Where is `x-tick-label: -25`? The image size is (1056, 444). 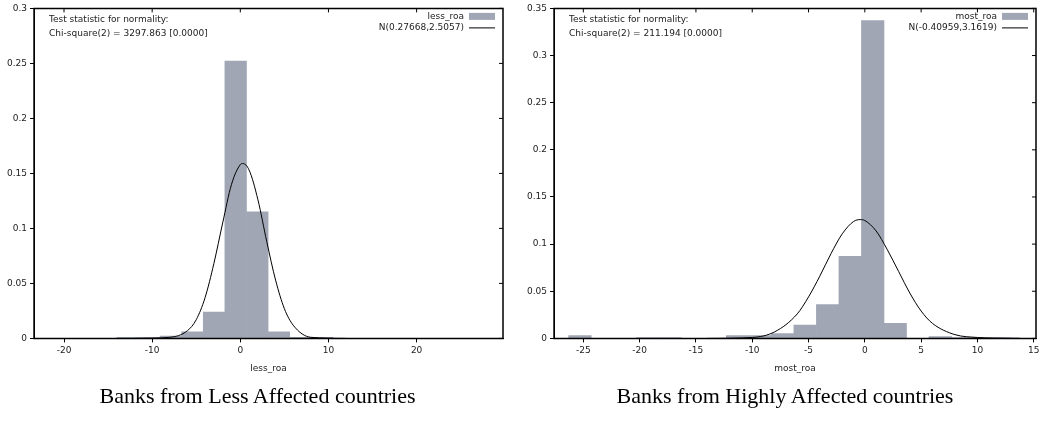
x-tick-label: -25 is located at coordinates (583, 350).